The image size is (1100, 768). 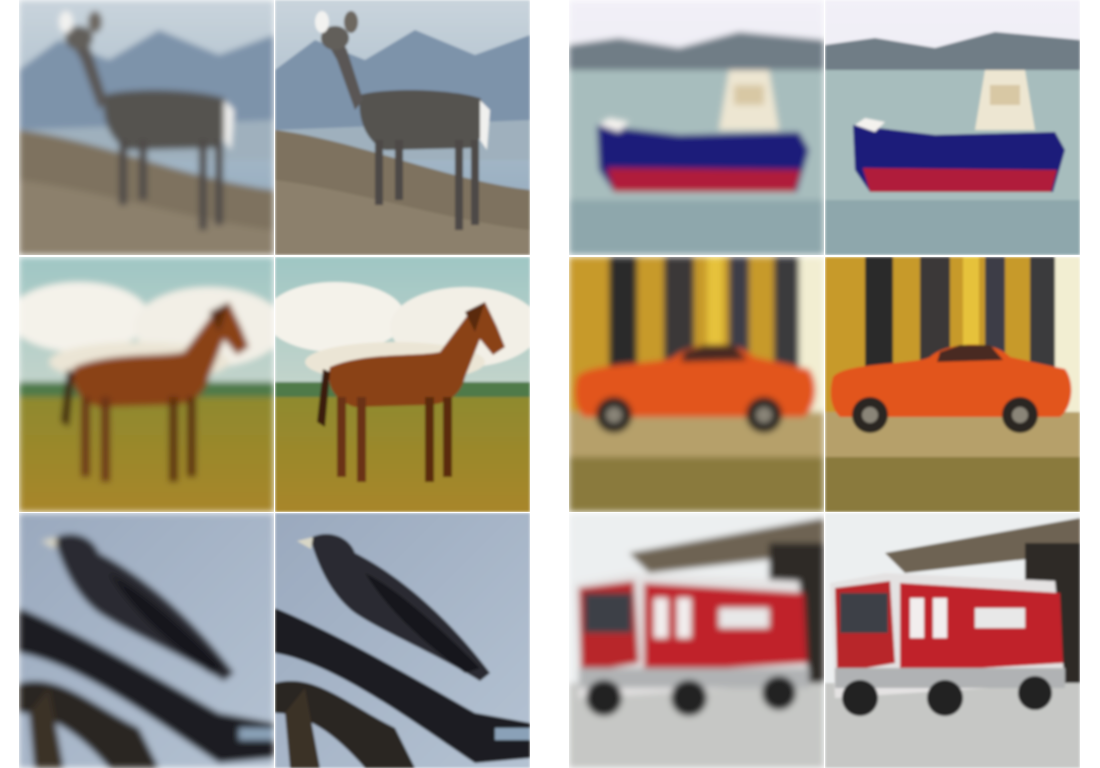 I want to click on truck-blurry, so click(x=696, y=640).